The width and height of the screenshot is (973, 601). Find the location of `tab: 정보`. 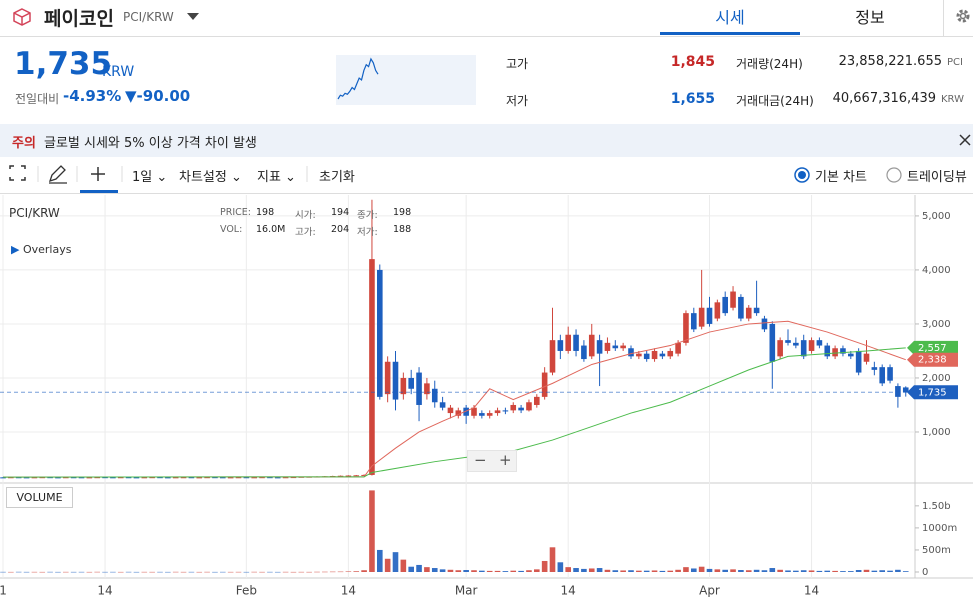

tab: 정보 is located at coordinates (870, 17).